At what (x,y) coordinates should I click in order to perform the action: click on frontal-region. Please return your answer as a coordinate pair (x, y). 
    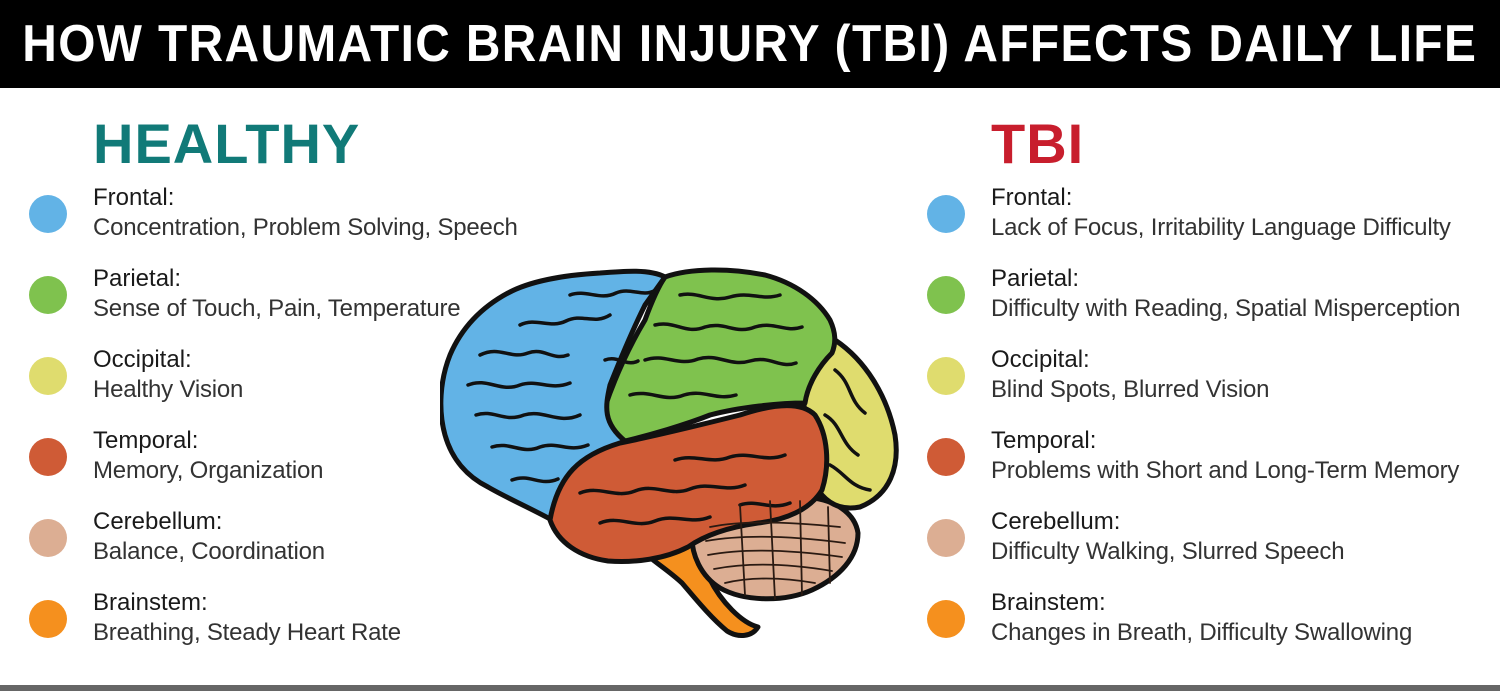
    Looking at the image, I should click on (553, 395).